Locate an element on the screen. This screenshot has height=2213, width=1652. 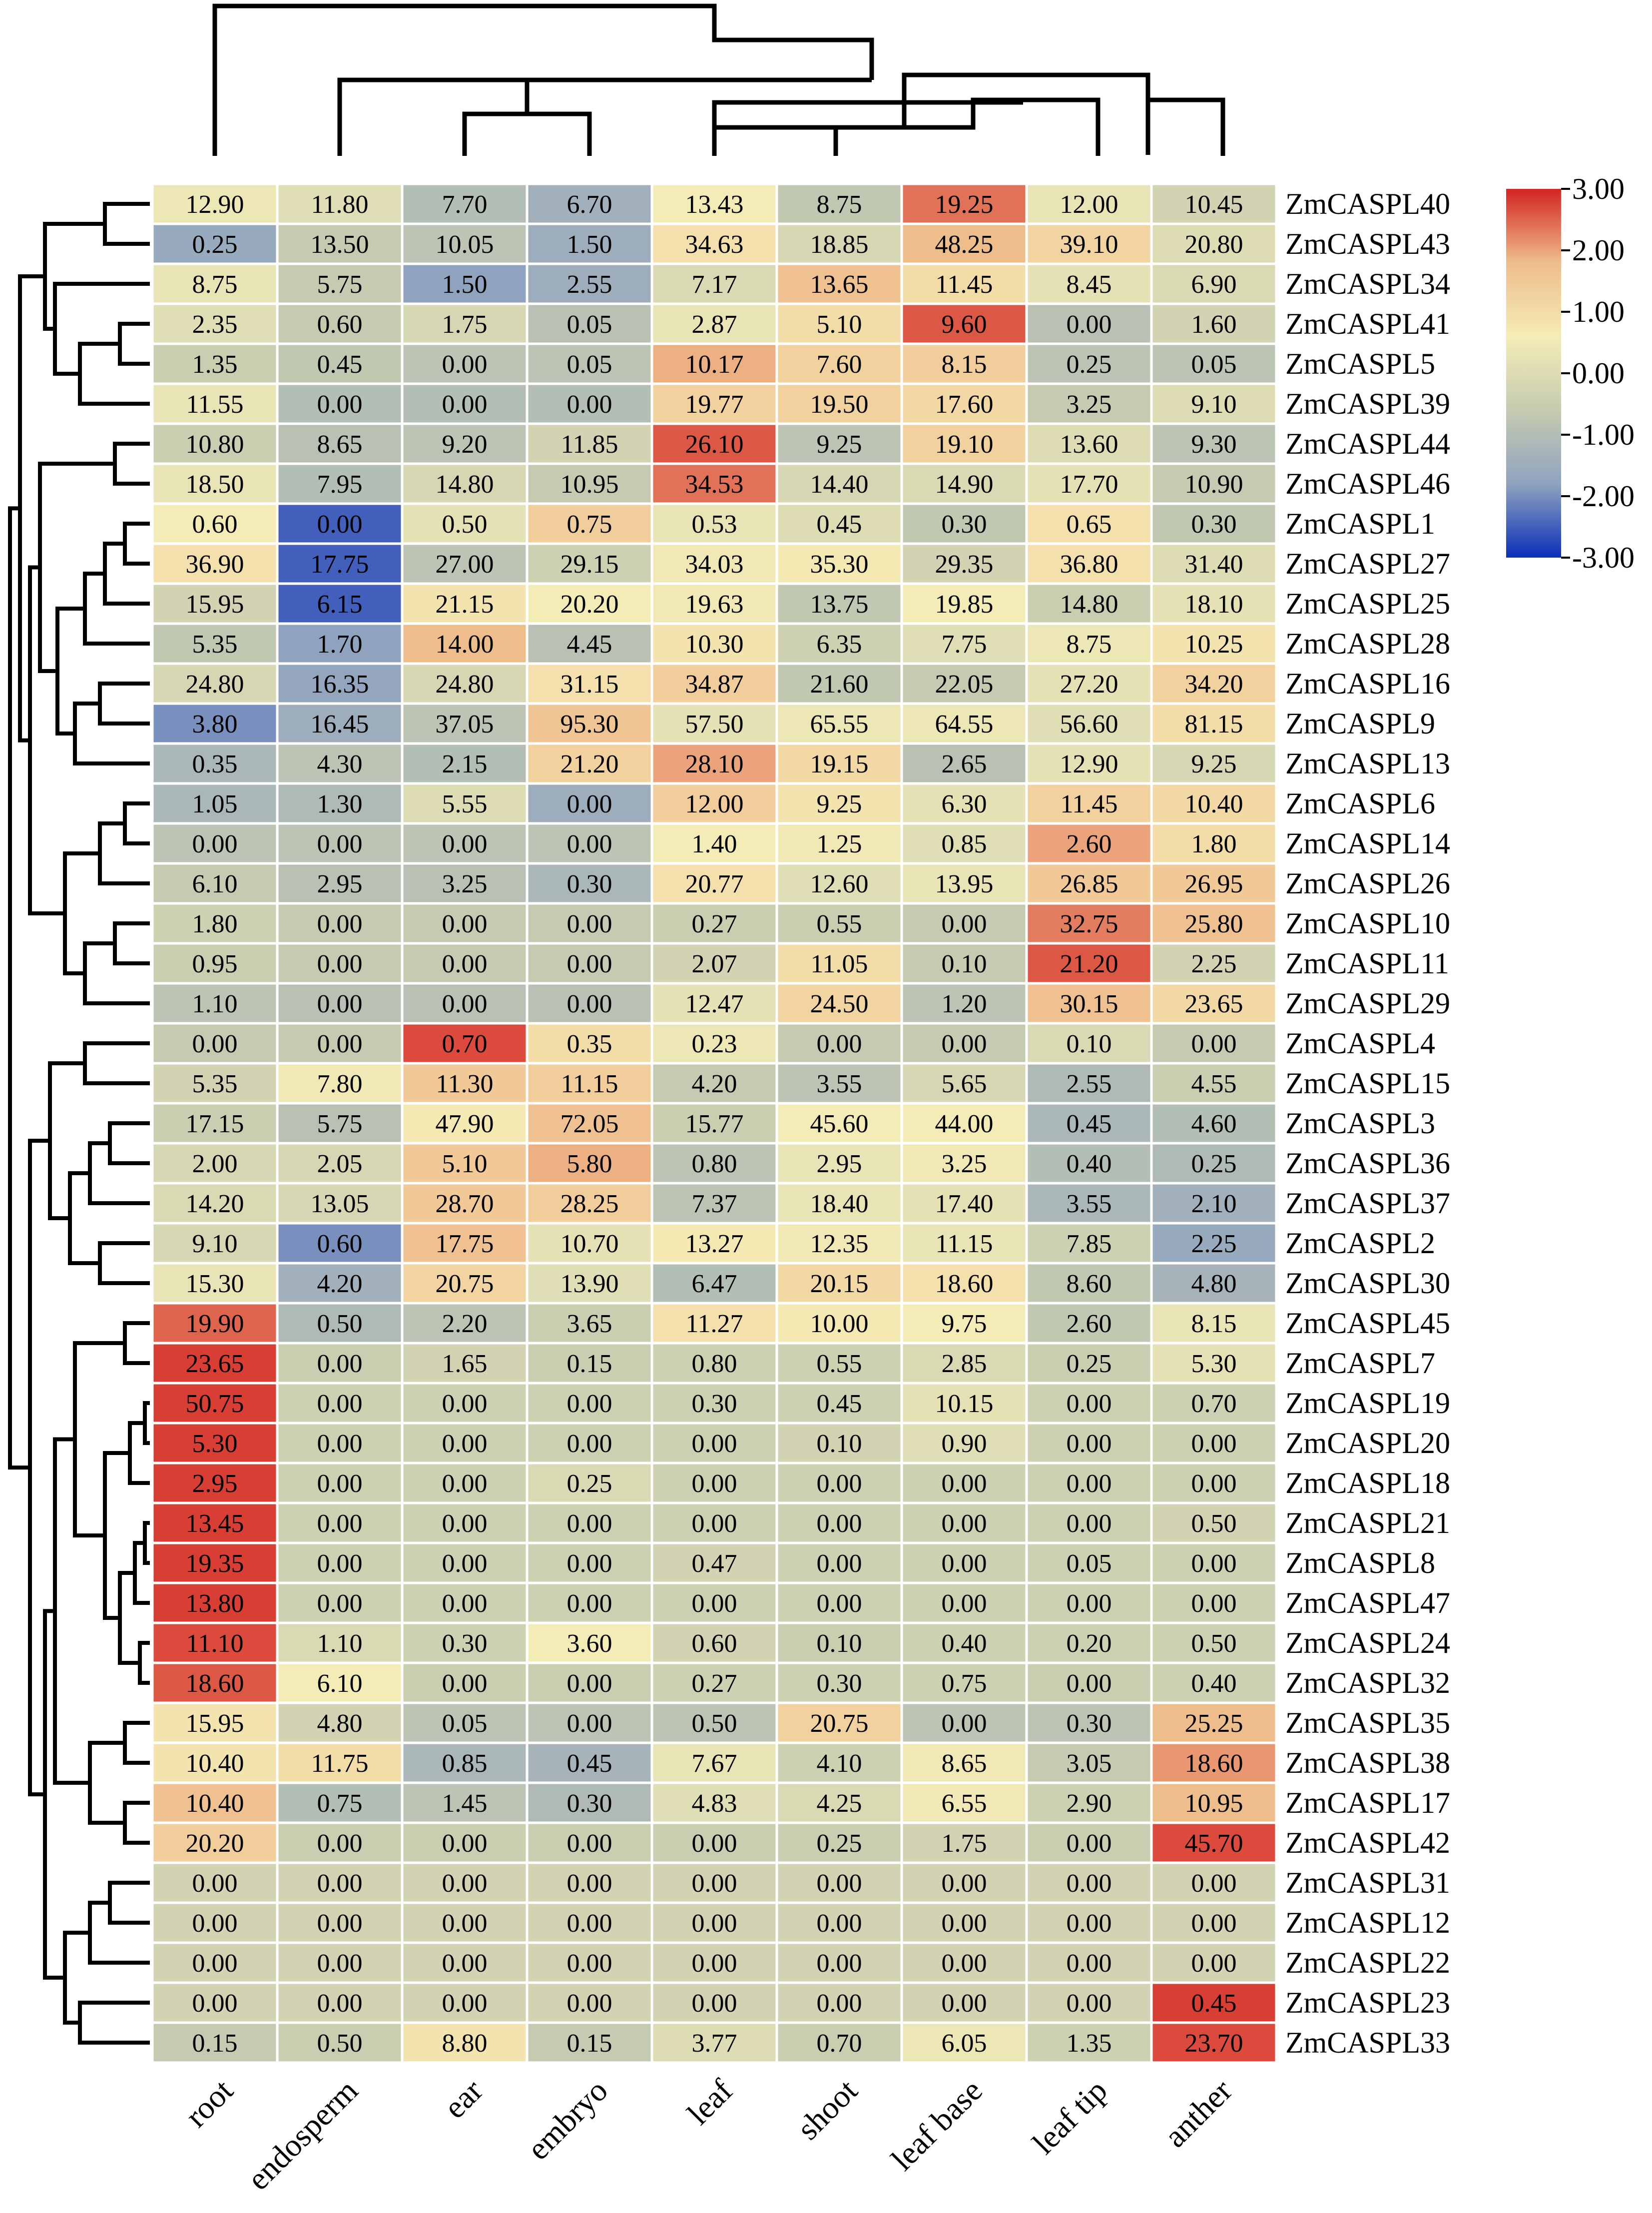
cell-value-label: 0.85 is located at coordinates (465, 1764).